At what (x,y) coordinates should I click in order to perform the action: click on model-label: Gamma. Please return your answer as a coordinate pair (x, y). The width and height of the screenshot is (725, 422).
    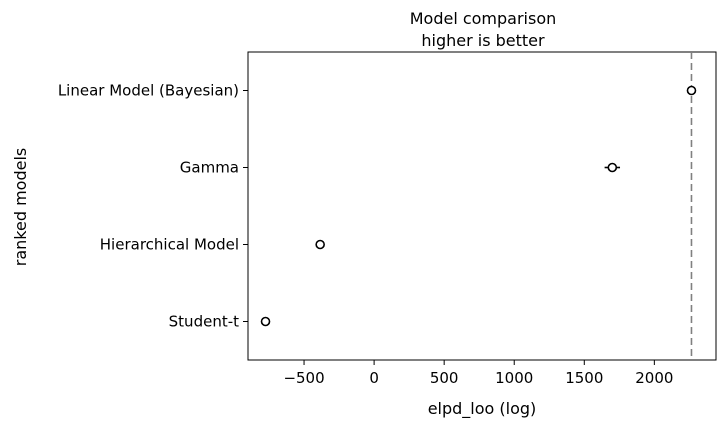
    Looking at the image, I should click on (209, 168).